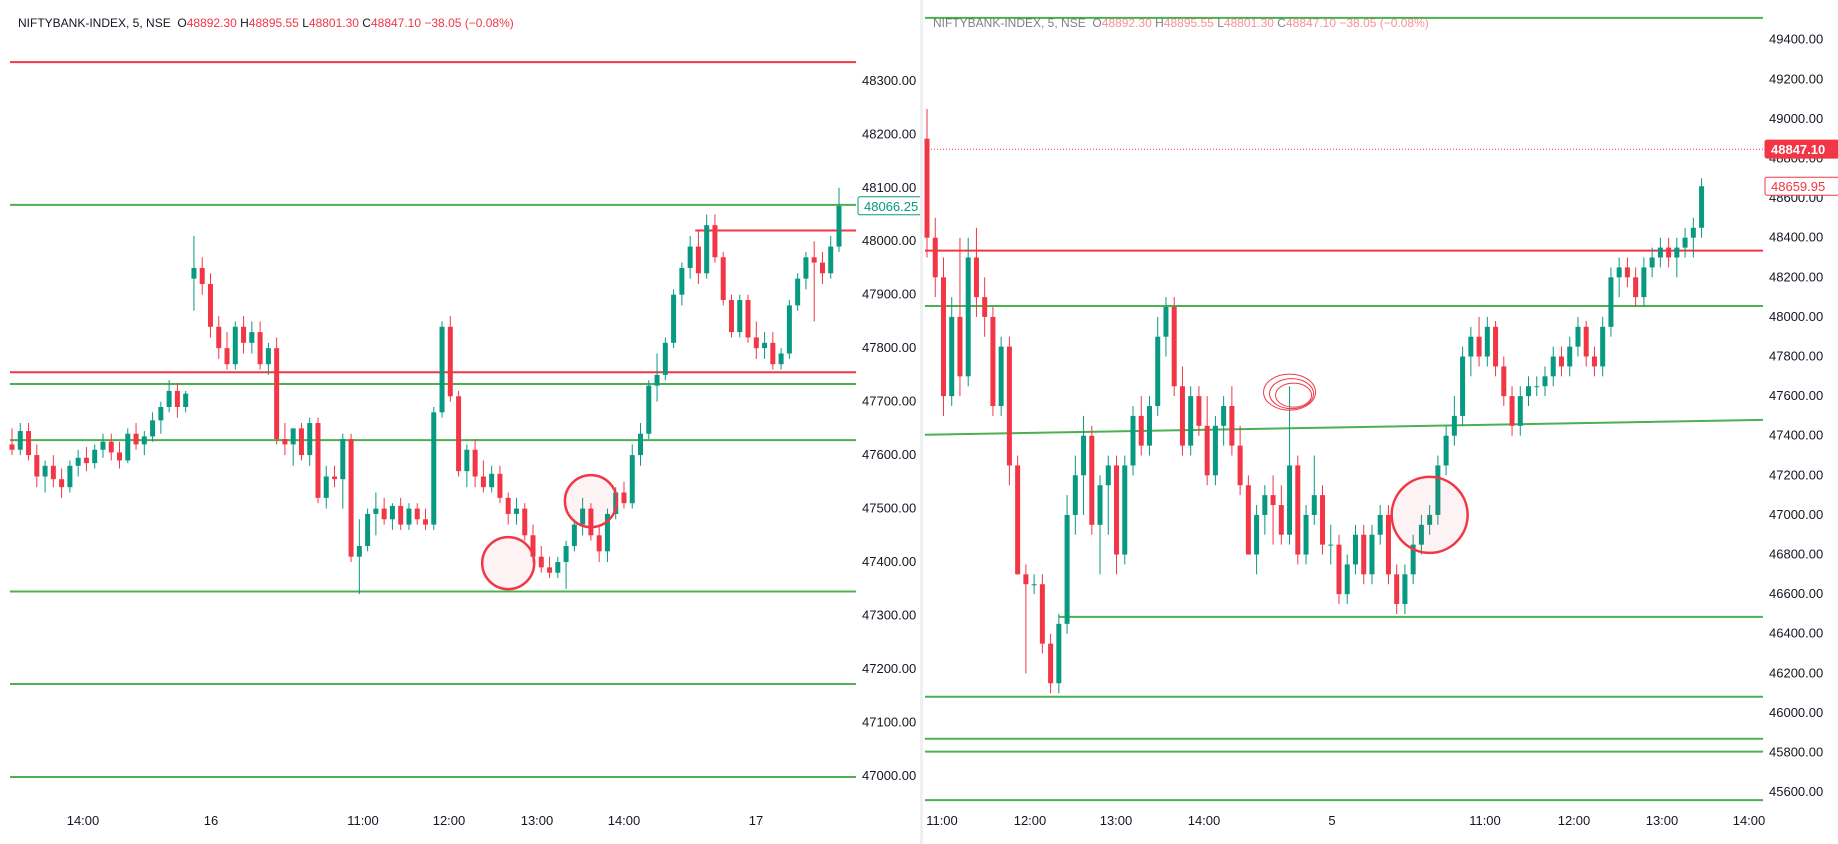 Image resolution: width=1838 pixels, height=844 pixels. Describe the element at coordinates (1204, 820) in the screenshot. I see `x-axis-tick-label: 14:00` at that location.